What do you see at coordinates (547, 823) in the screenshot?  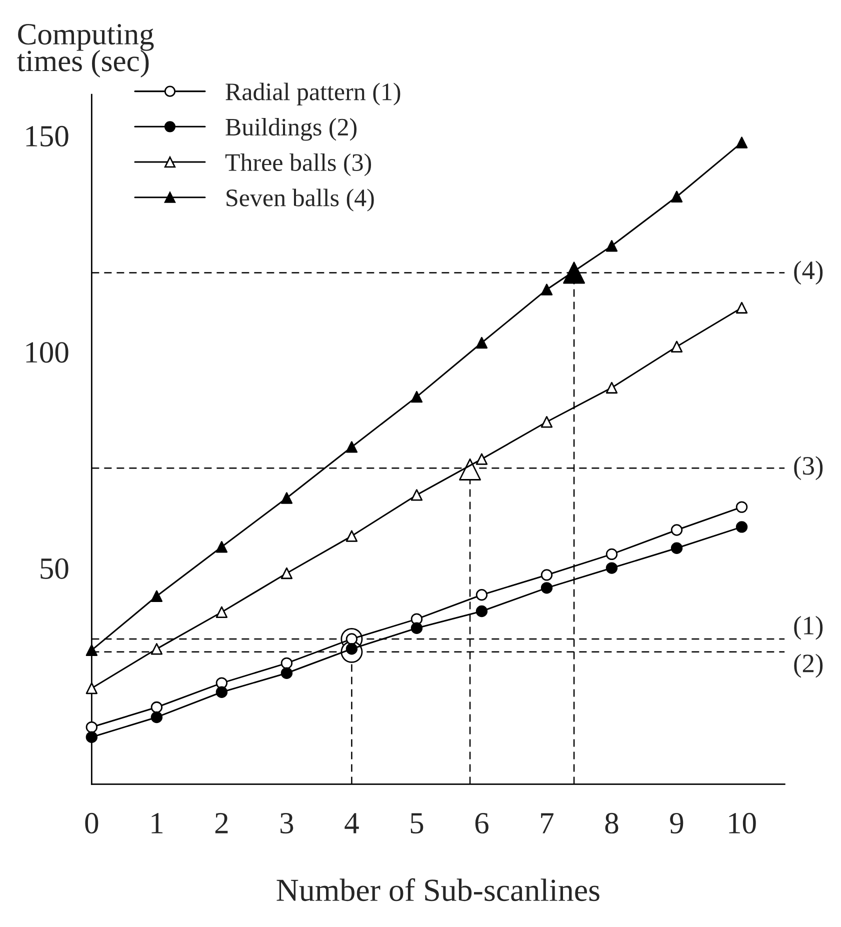 I see `x-tick-label: 7` at bounding box center [547, 823].